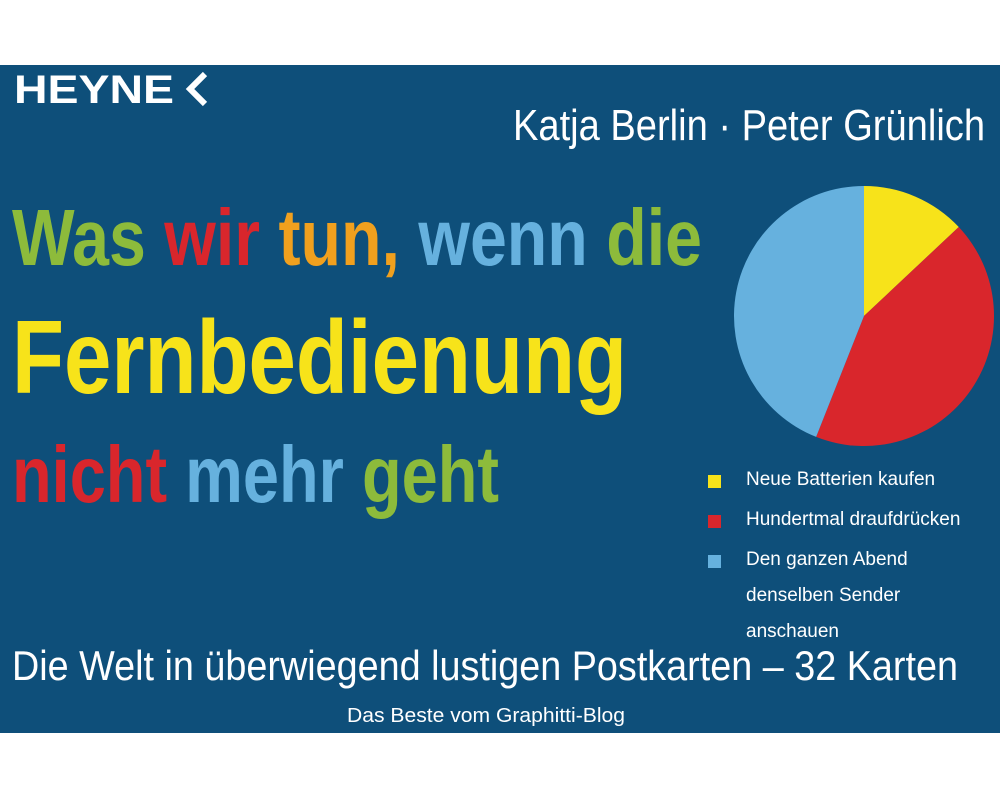 The width and height of the screenshot is (1000, 800). Describe the element at coordinates (853, 519) in the screenshot. I see `legend-label: Hundertmal draufdrücken` at that location.